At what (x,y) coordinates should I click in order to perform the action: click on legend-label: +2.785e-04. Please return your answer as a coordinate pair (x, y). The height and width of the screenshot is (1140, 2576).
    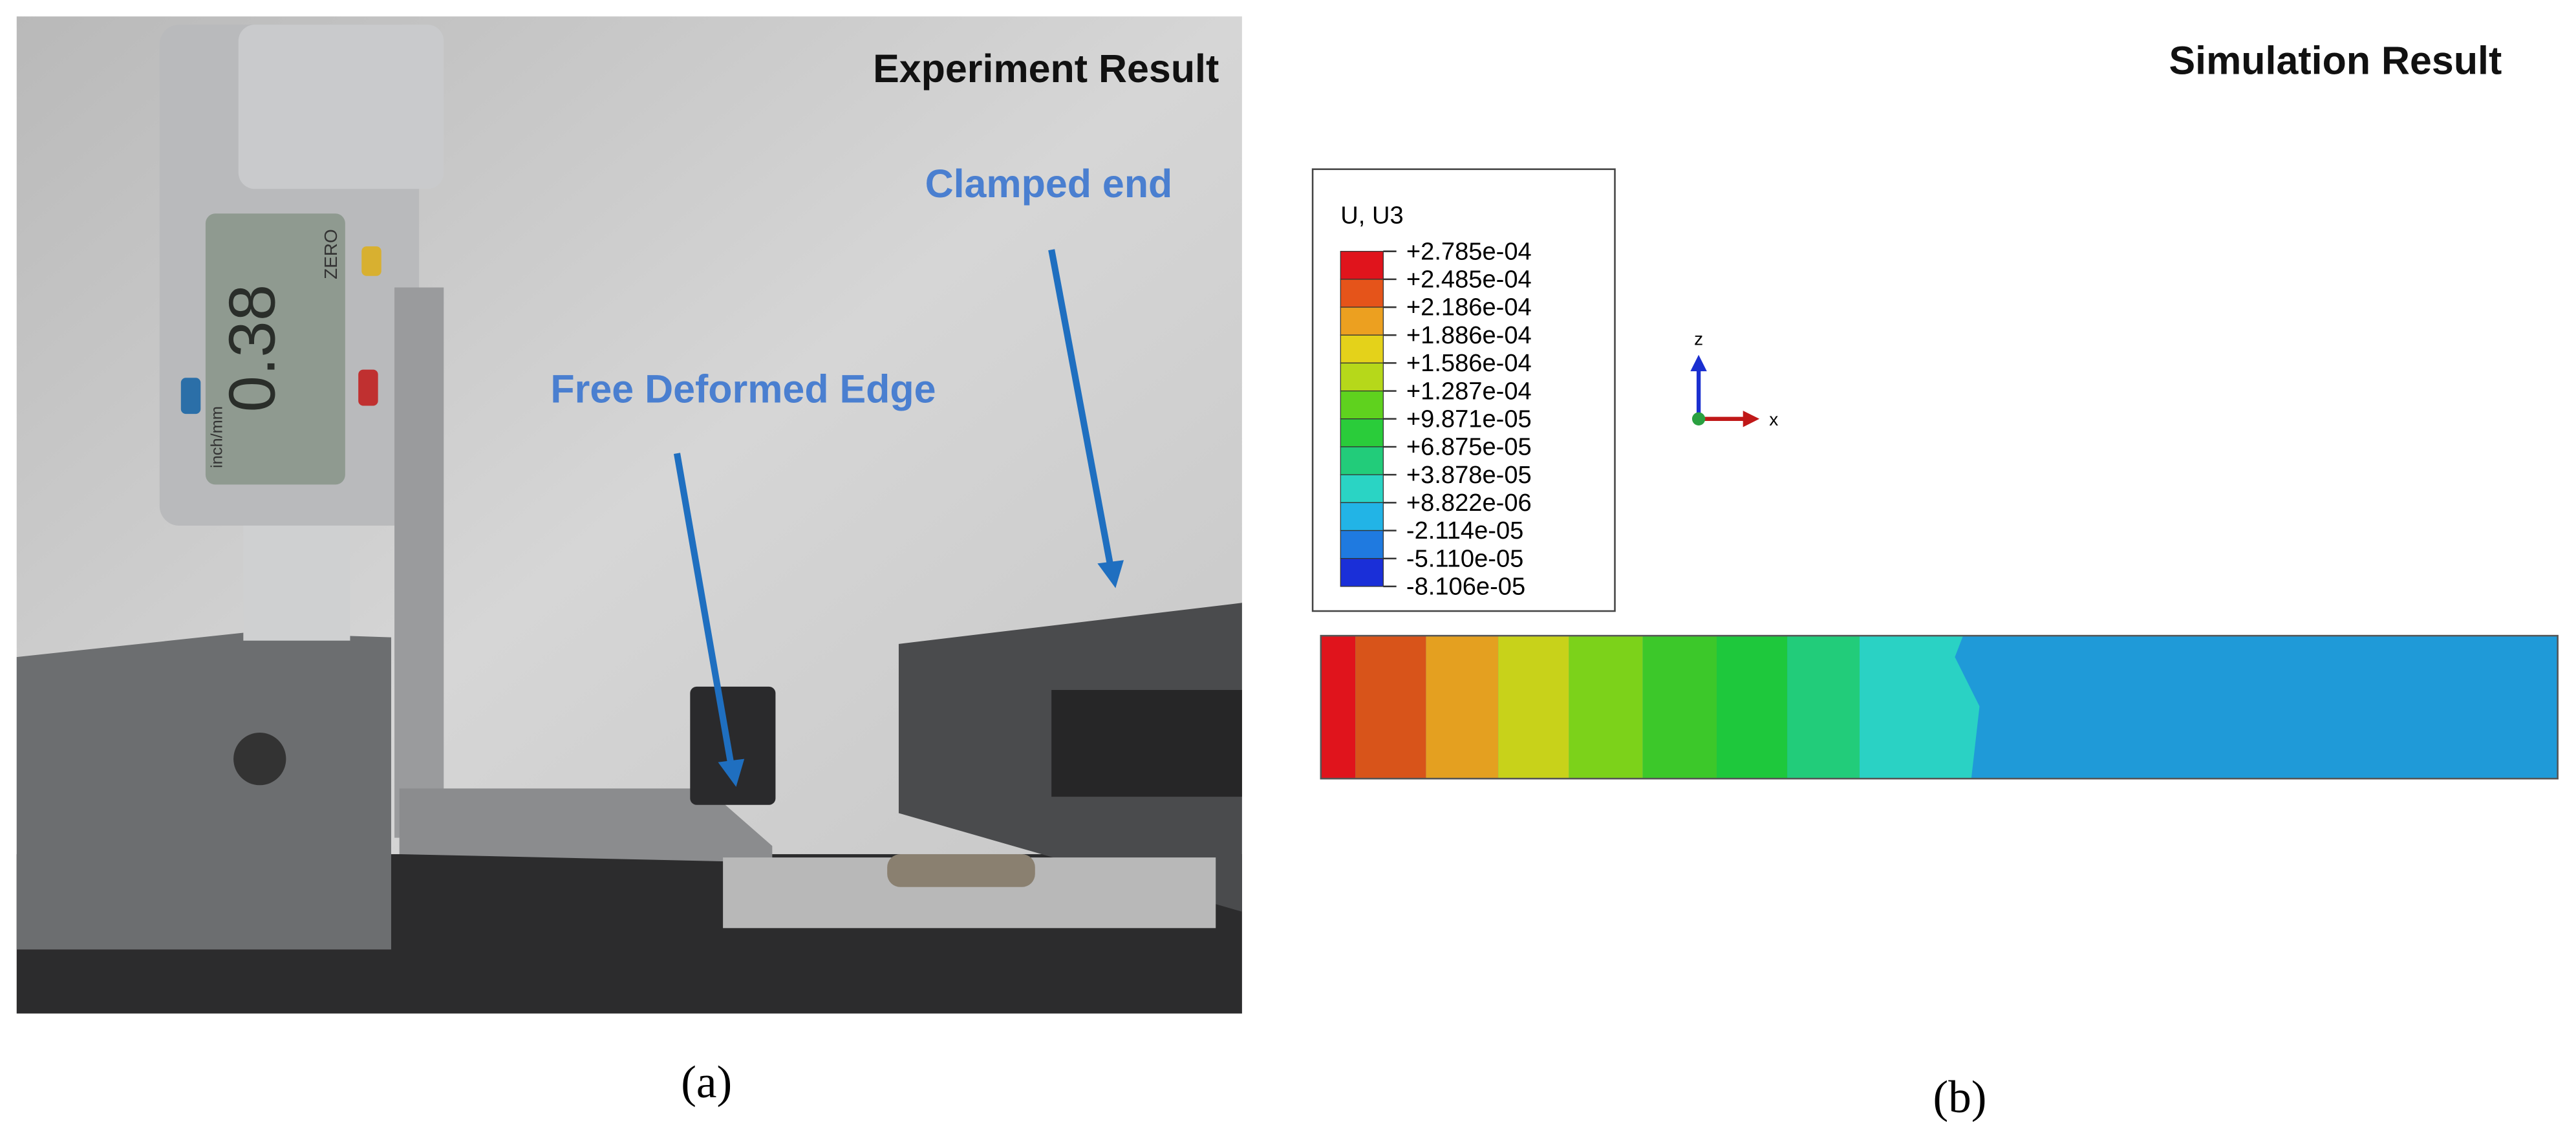
    Looking at the image, I should click on (1469, 251).